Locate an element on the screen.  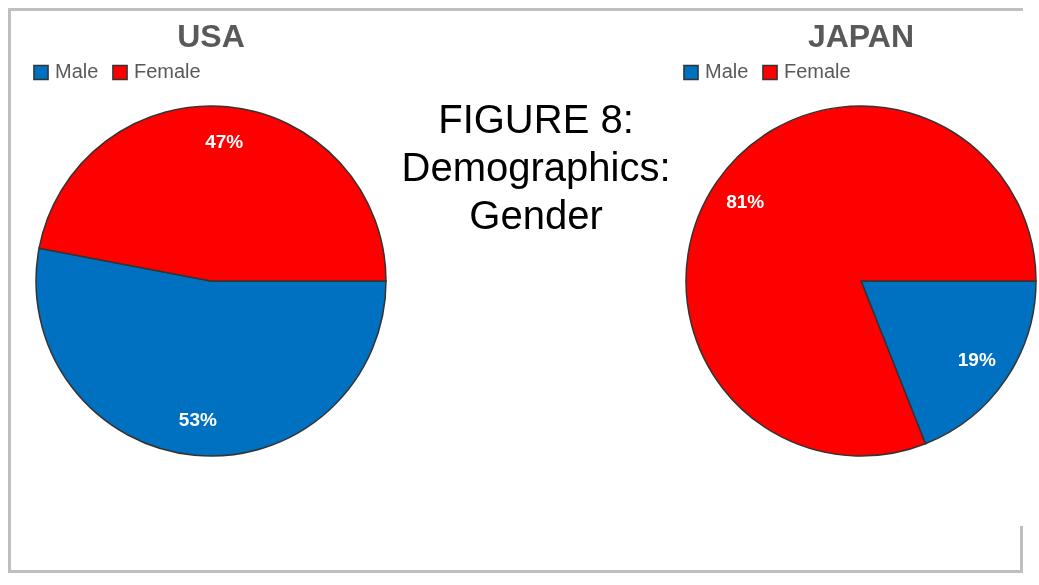
chart-title: JAPAN is located at coordinates (861, 36).